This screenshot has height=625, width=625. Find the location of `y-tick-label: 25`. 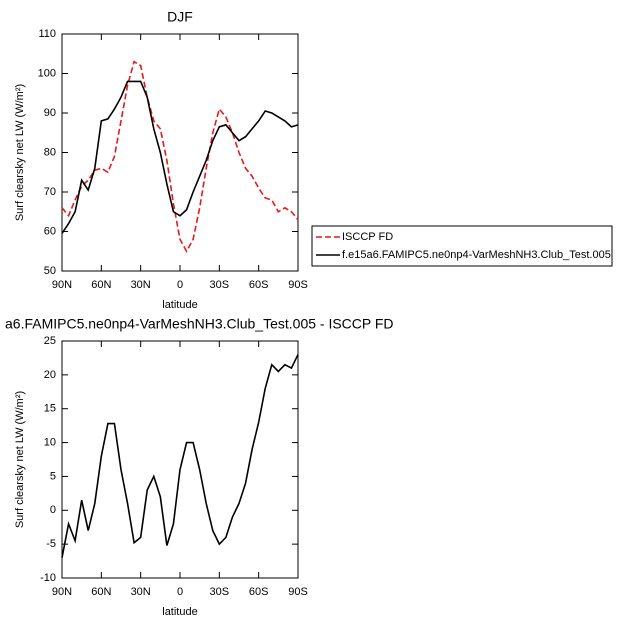

y-tick-label: 25 is located at coordinates (50, 341).